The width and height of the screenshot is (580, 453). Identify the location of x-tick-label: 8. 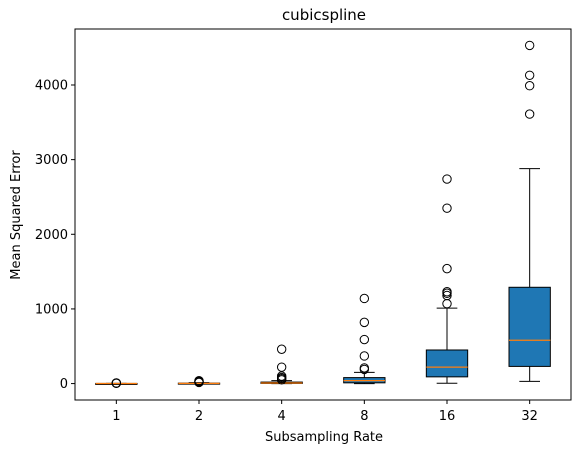
(364, 416).